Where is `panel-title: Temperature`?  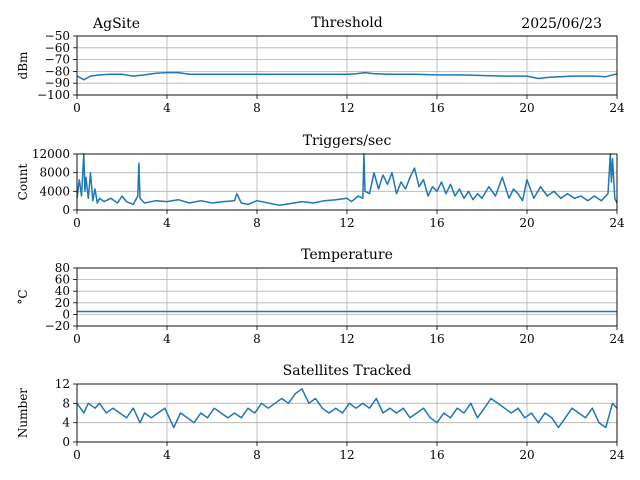
panel-title: Temperature is located at coordinates (347, 255).